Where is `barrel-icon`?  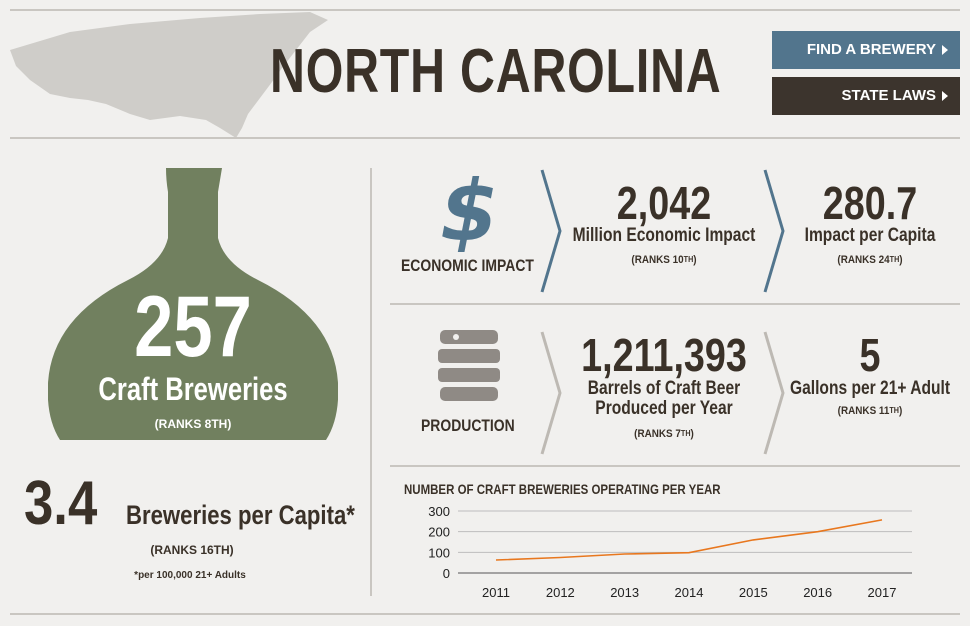 barrel-icon is located at coordinates (469, 365).